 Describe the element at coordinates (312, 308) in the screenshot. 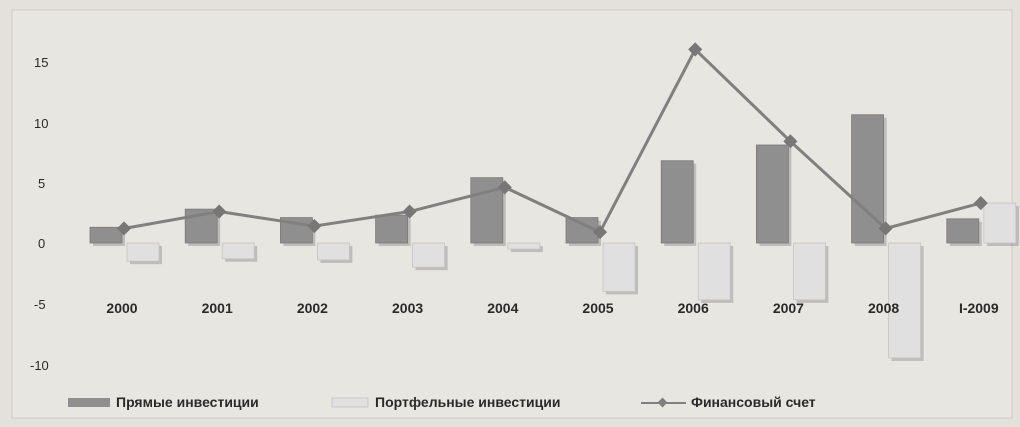

I see `category-label: 2002` at that location.